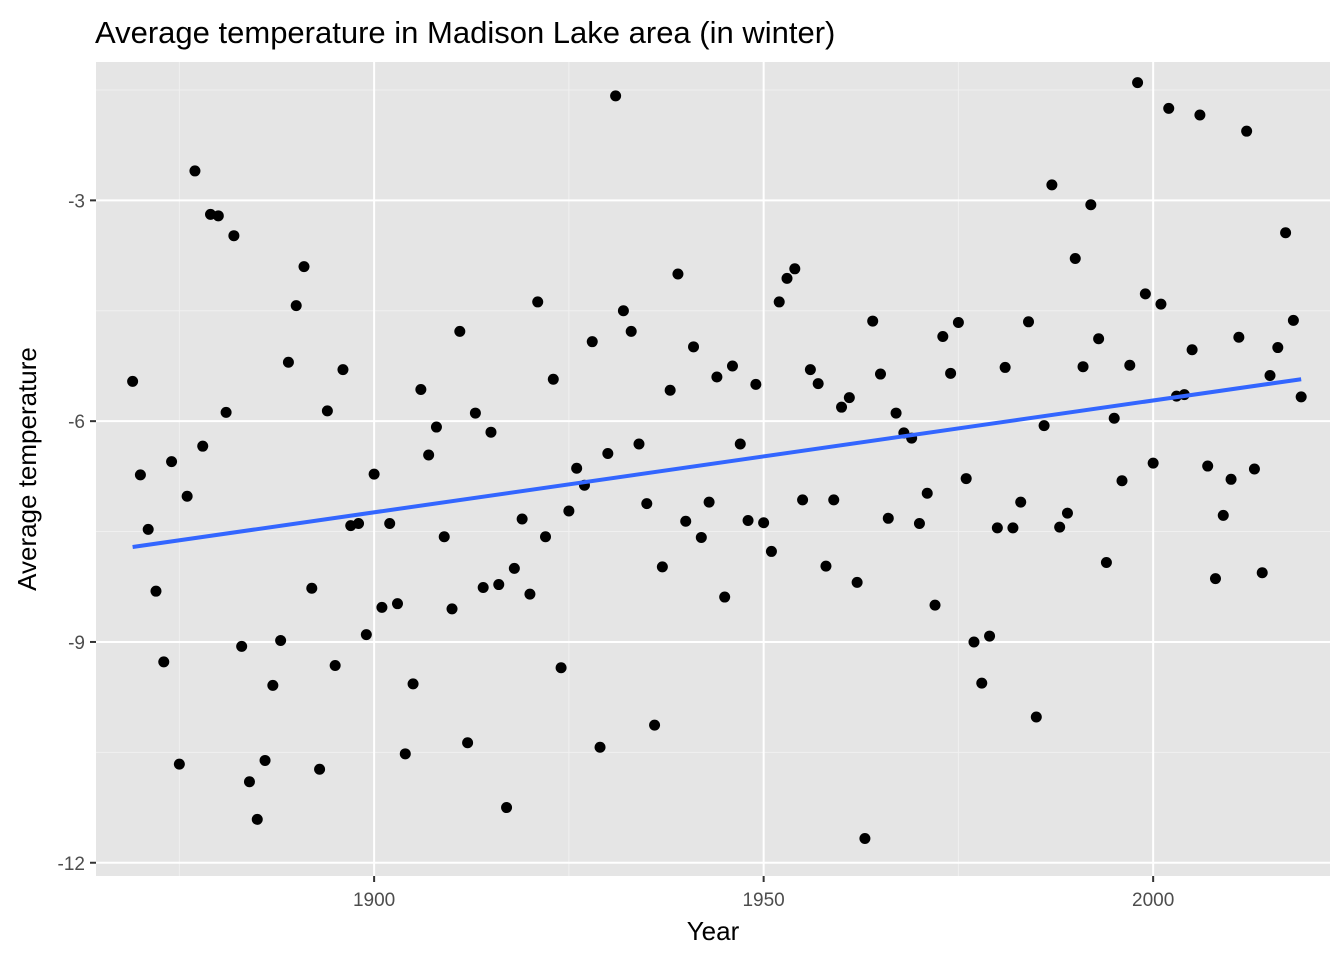  Describe the element at coordinates (27, 469) in the screenshot. I see `y-axis-title: Average temperature` at that location.